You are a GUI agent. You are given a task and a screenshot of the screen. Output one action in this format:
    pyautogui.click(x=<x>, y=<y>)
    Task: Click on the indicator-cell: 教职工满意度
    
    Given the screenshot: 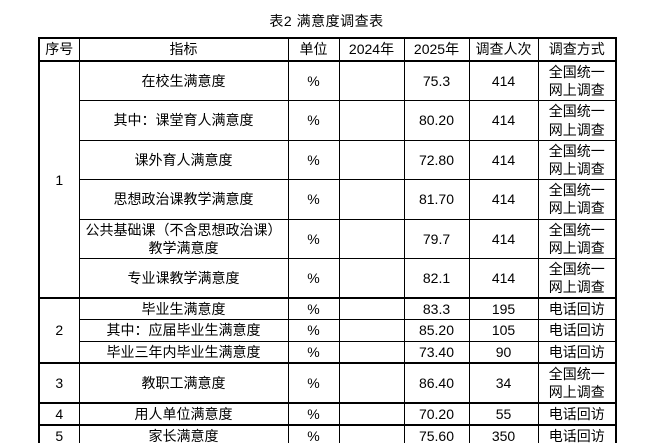 What is the action you would take?
    pyautogui.click(x=183, y=383)
    